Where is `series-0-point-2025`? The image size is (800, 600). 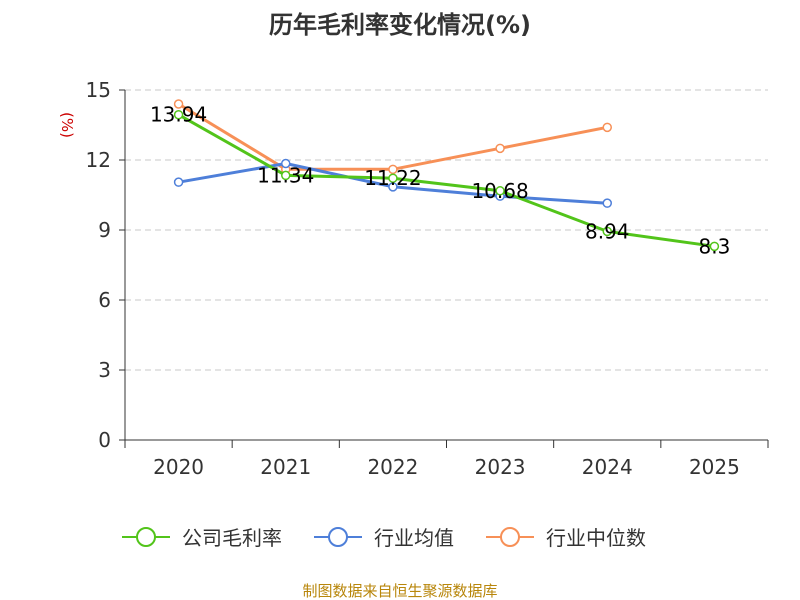
series-0-point-2025 is located at coordinates (714, 246).